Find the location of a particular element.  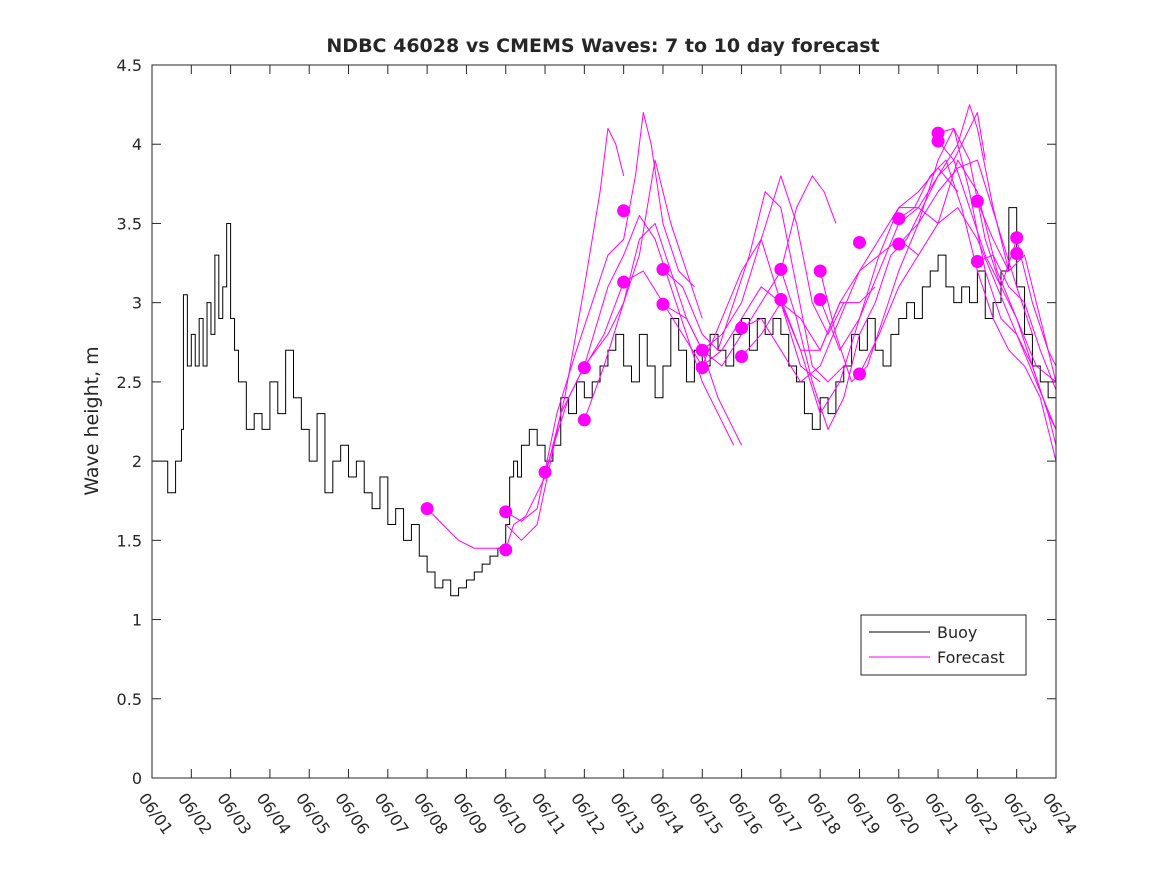

legend: Buoy Forecast is located at coordinates (943, 645).